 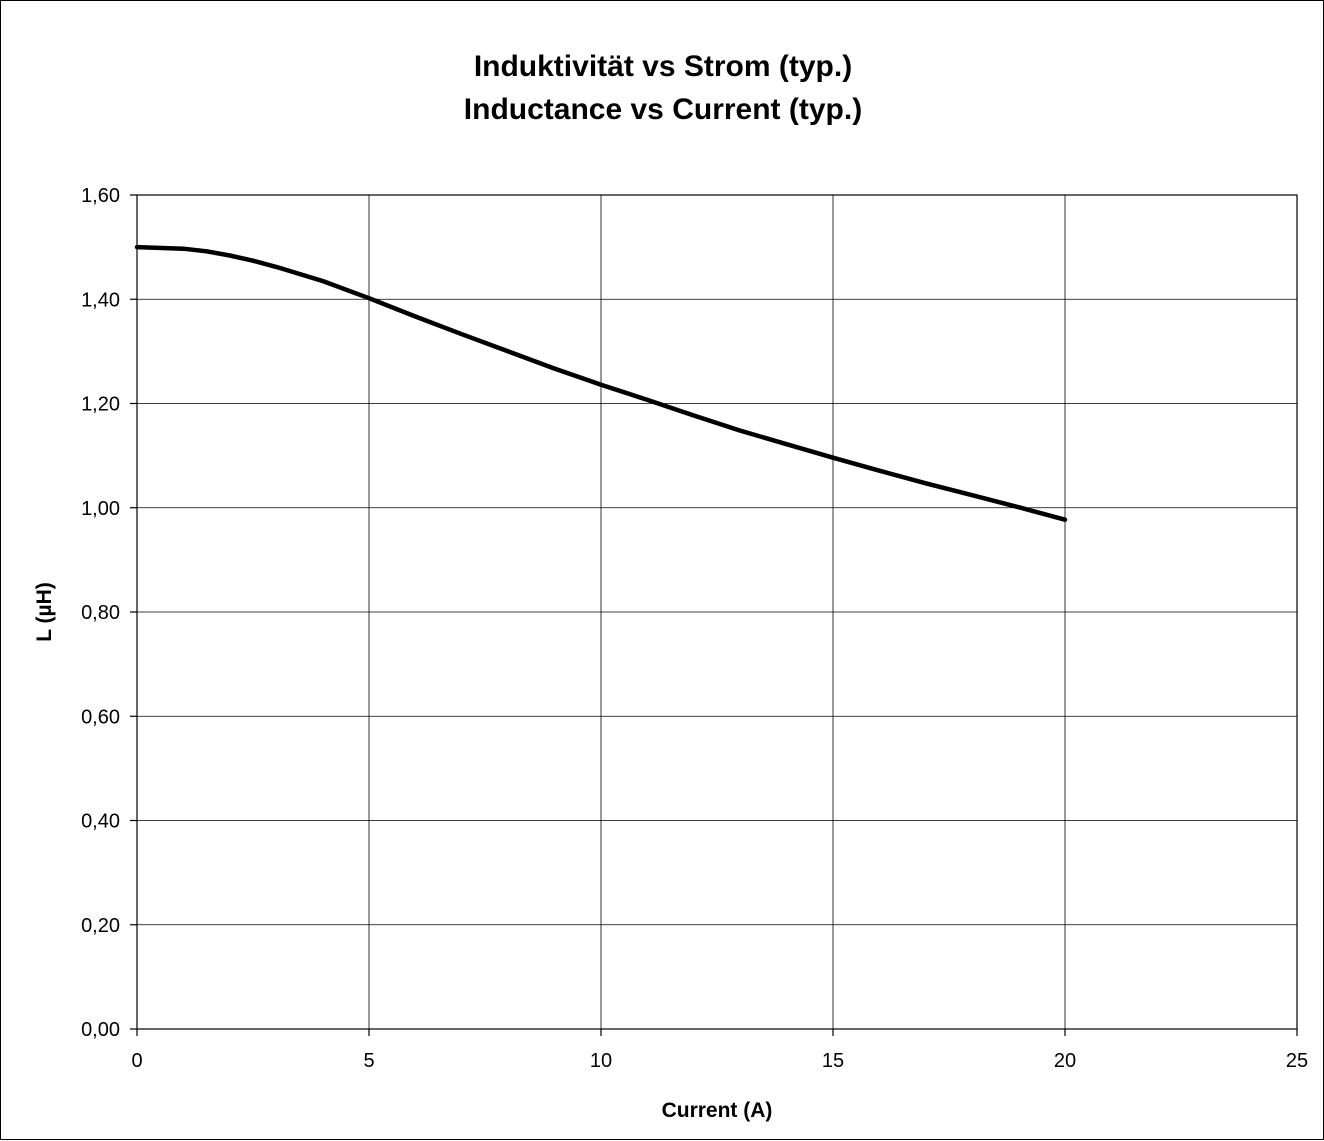 What do you see at coordinates (100, 822) in the screenshot?
I see `y-tick-label: 0,40` at bounding box center [100, 822].